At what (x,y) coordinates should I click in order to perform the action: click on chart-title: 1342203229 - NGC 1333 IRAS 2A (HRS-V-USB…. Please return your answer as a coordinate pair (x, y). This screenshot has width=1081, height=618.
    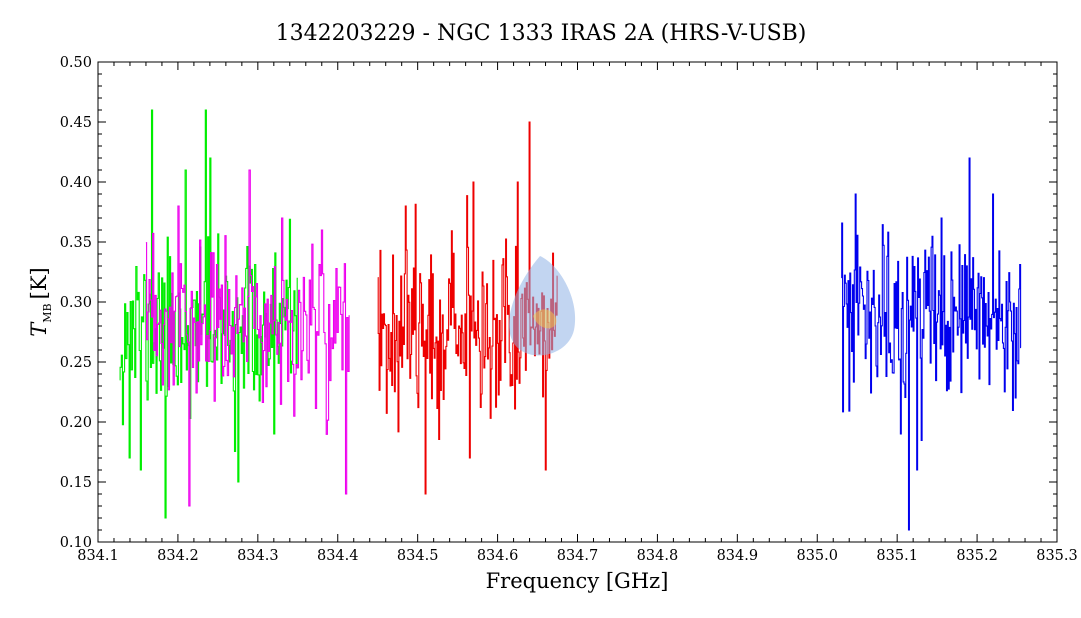
    Looking at the image, I should click on (541, 33).